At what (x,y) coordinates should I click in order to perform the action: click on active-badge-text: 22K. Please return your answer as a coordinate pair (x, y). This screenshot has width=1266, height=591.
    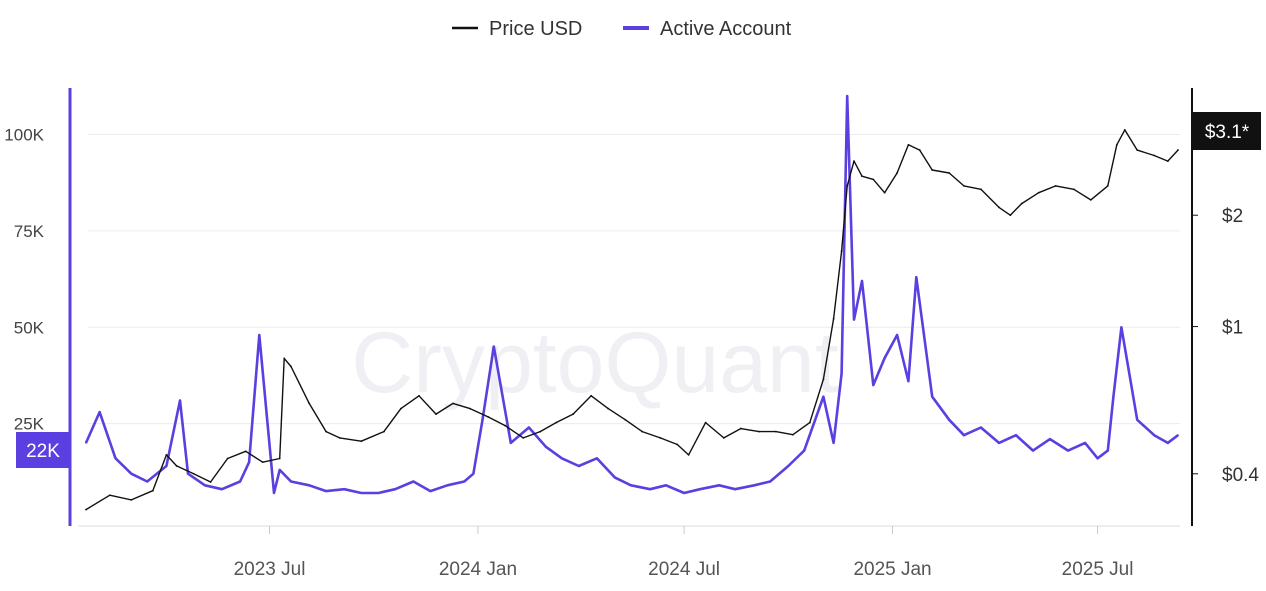
    Looking at the image, I should click on (43, 451).